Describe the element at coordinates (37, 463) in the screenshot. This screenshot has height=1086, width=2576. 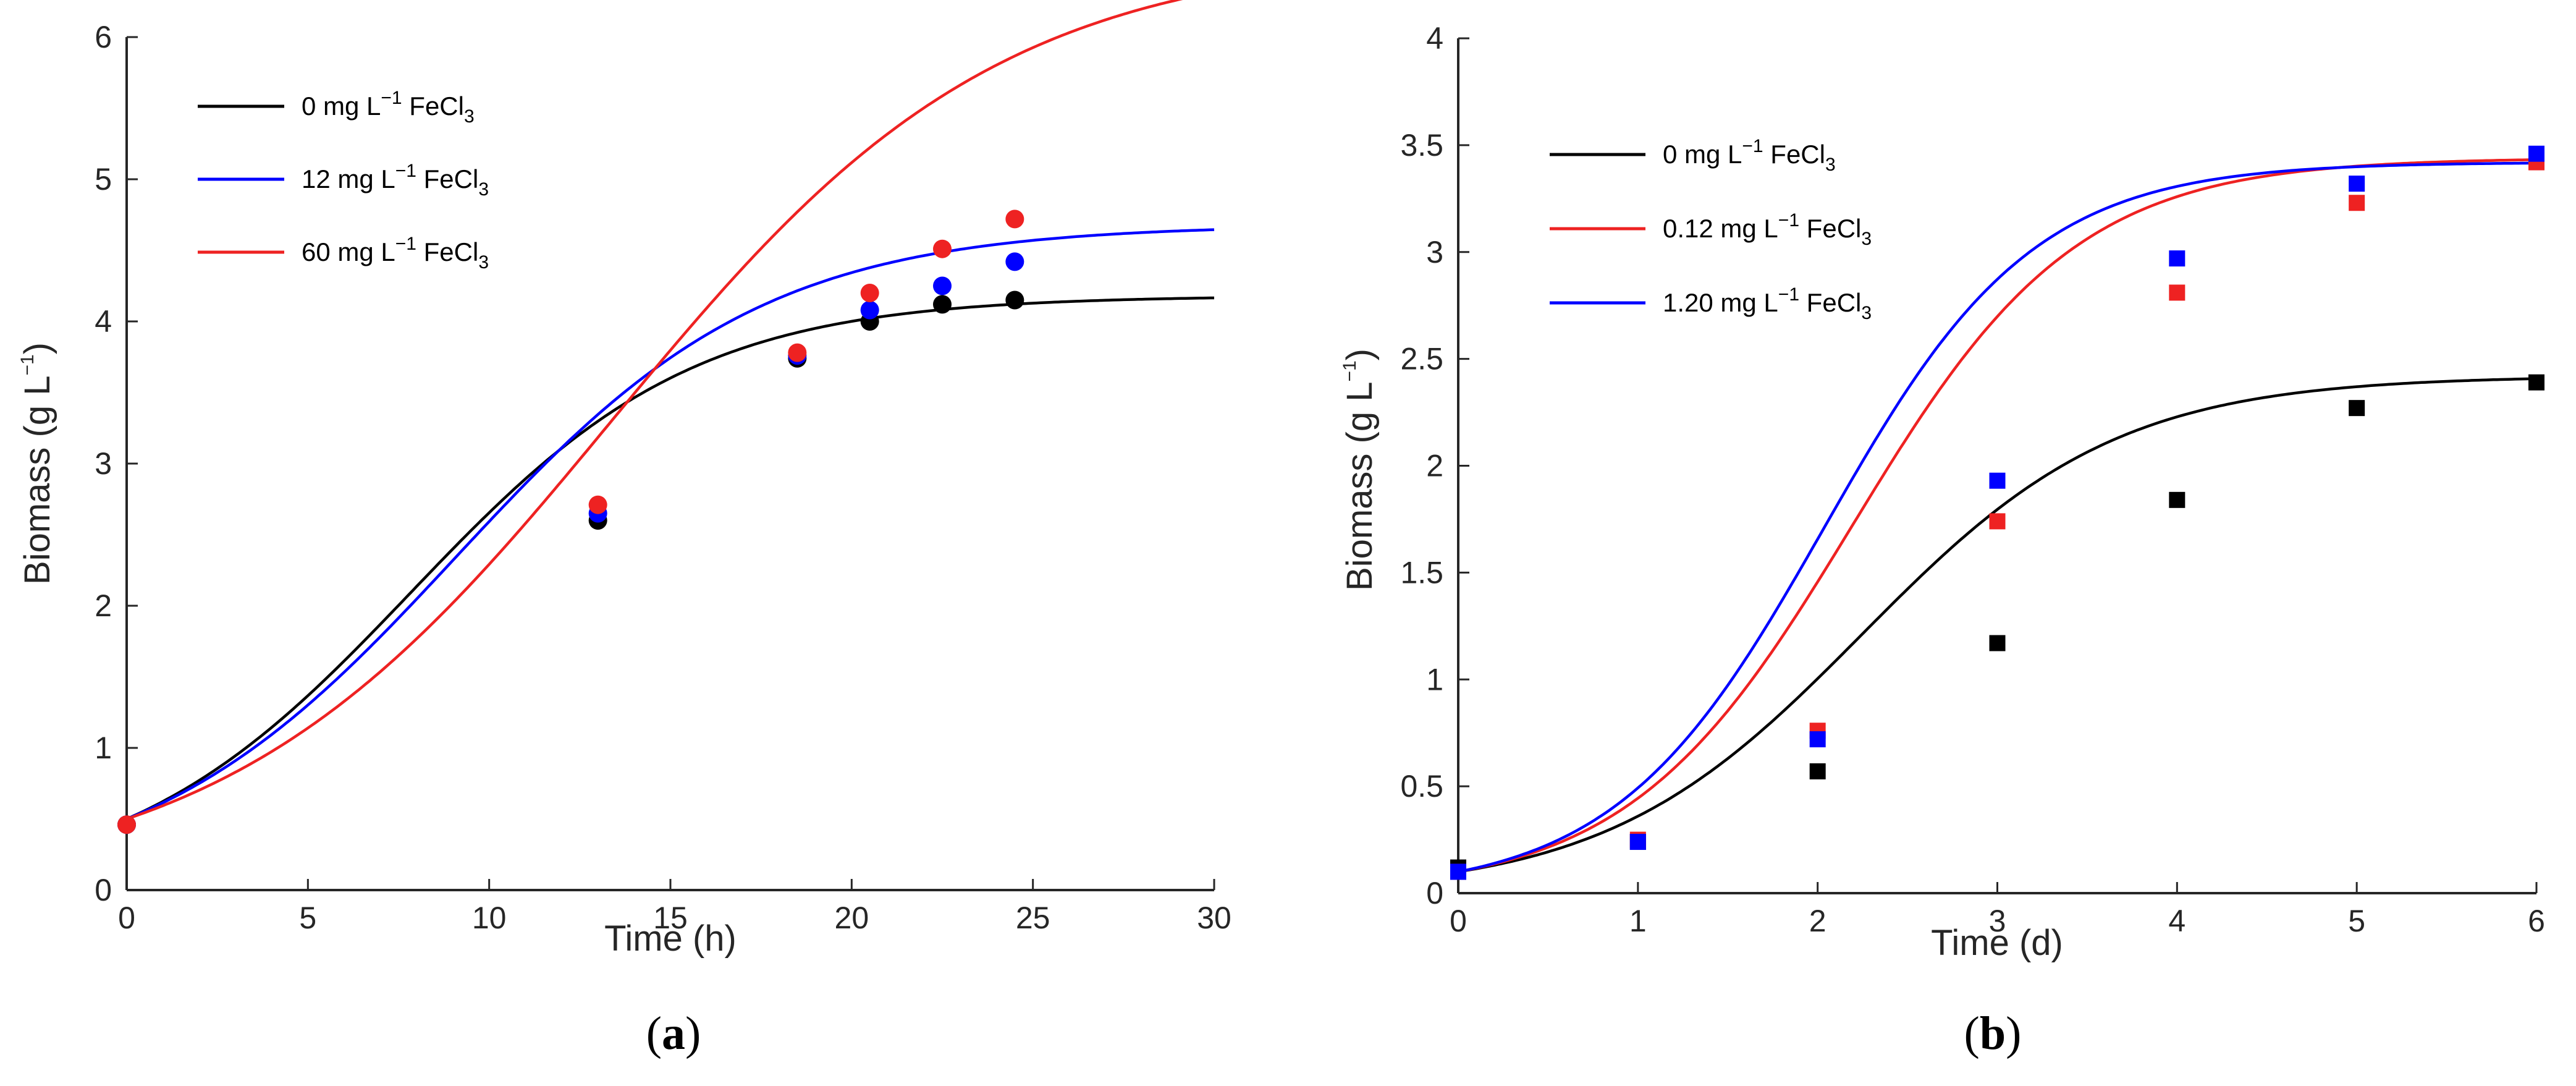
I see `panel-a-y-axis-title: Biomass (g L−1)` at that location.